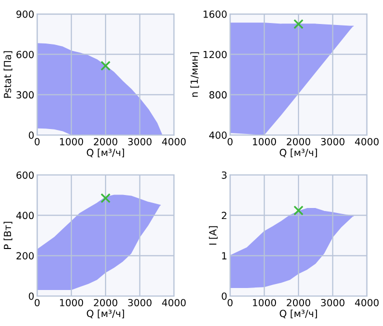 The width and height of the screenshot is (383, 326). Describe the element at coordinates (224, 175) in the screenshot. I see `y-tick-label: 3` at that location.